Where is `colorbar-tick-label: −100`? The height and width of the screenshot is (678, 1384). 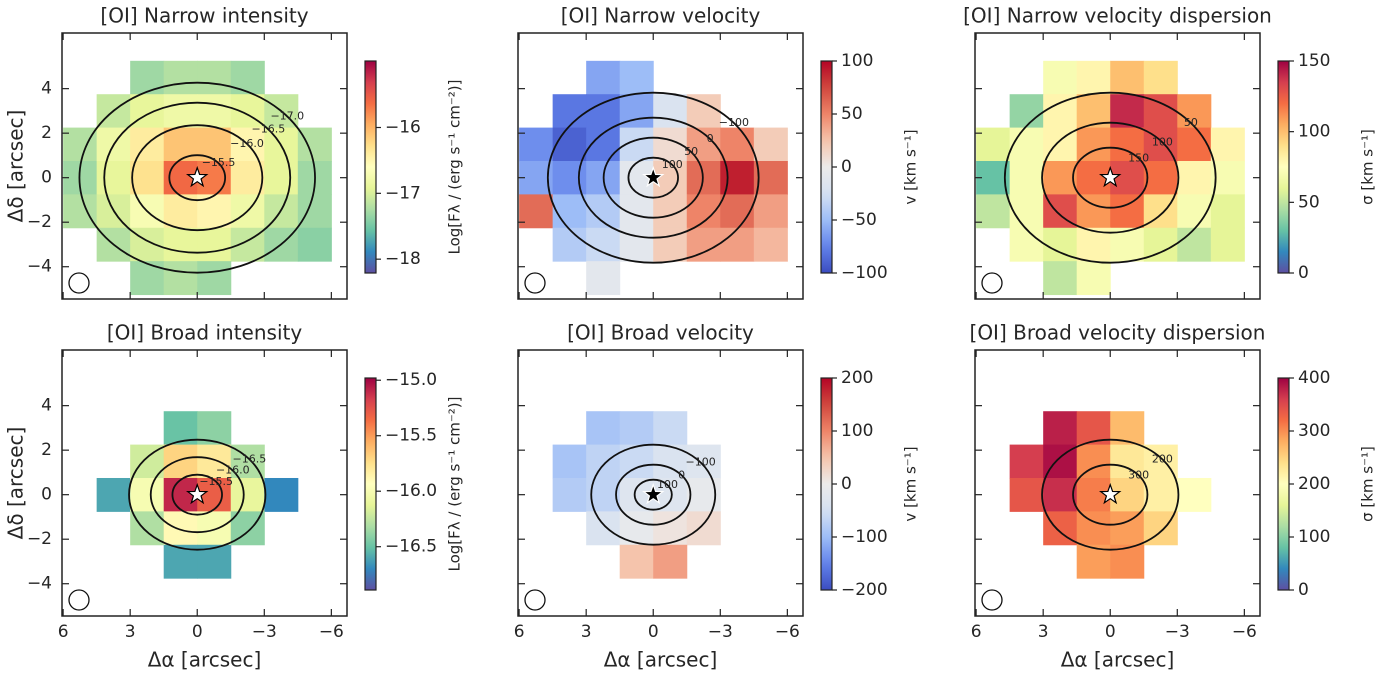
colorbar-tick-label: −100 is located at coordinates (864, 273).